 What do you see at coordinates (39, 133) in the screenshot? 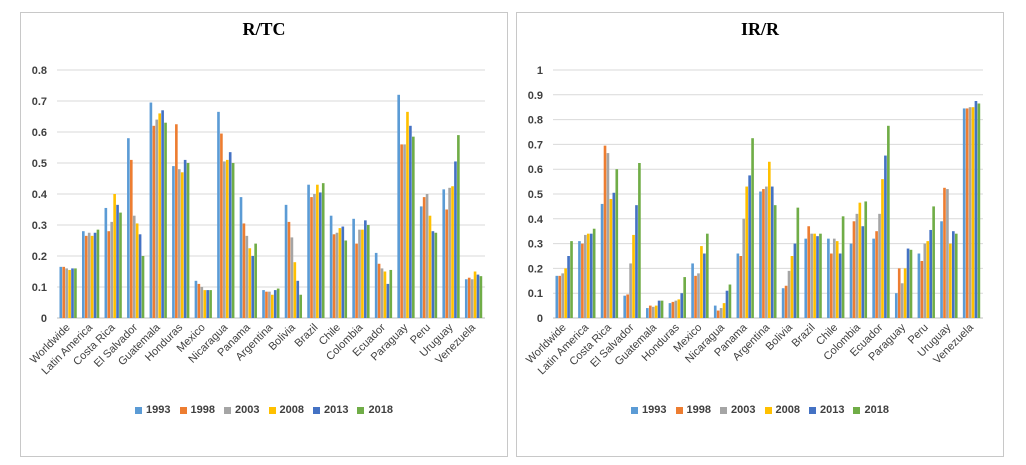
I see `rtc-y-tick-label: 0.6` at bounding box center [39, 133].